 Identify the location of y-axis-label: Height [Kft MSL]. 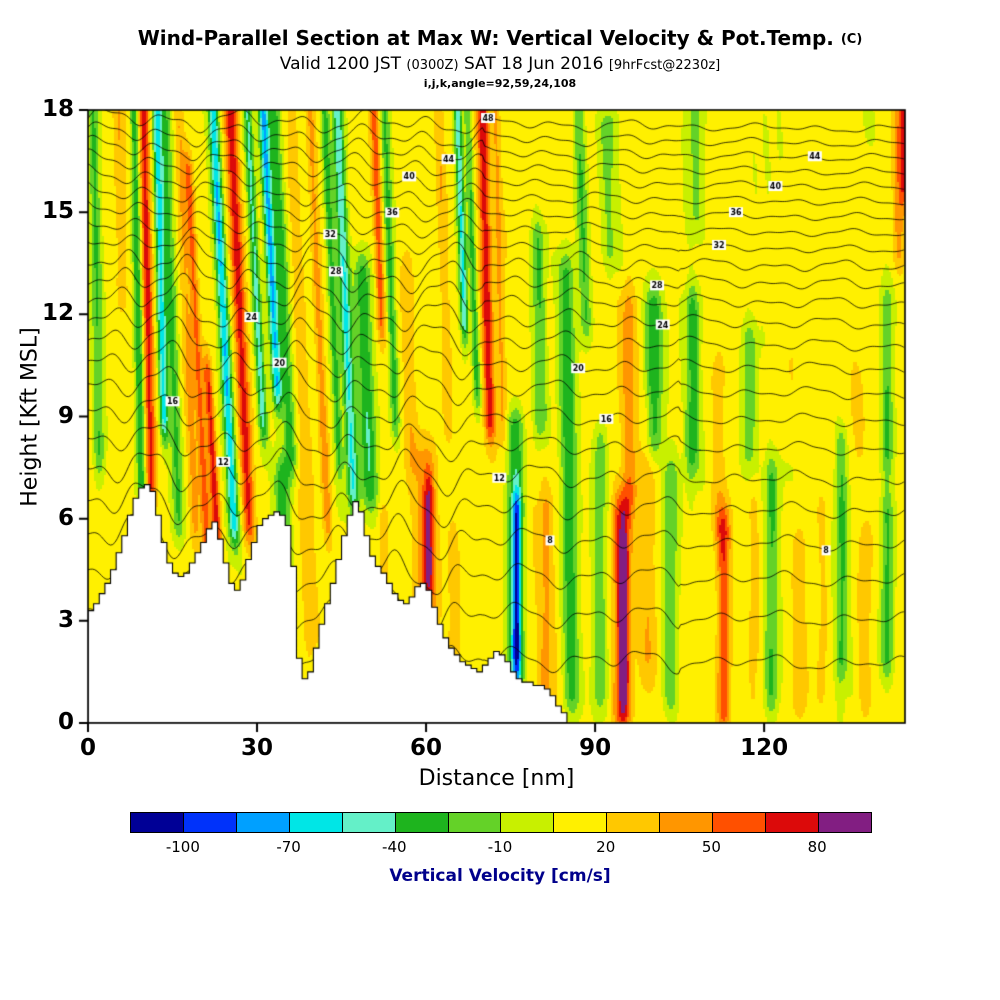
(30, 417).